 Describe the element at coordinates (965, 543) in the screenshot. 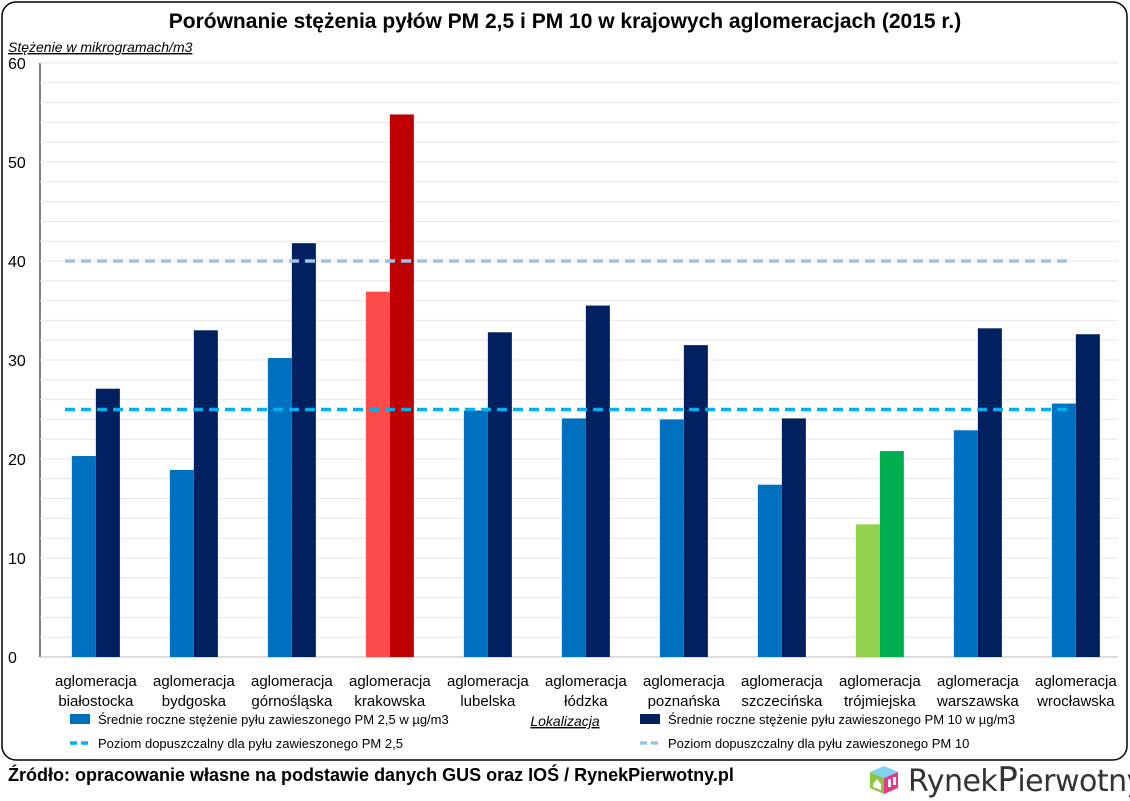

I see `bar-pm25-warszawska` at that location.